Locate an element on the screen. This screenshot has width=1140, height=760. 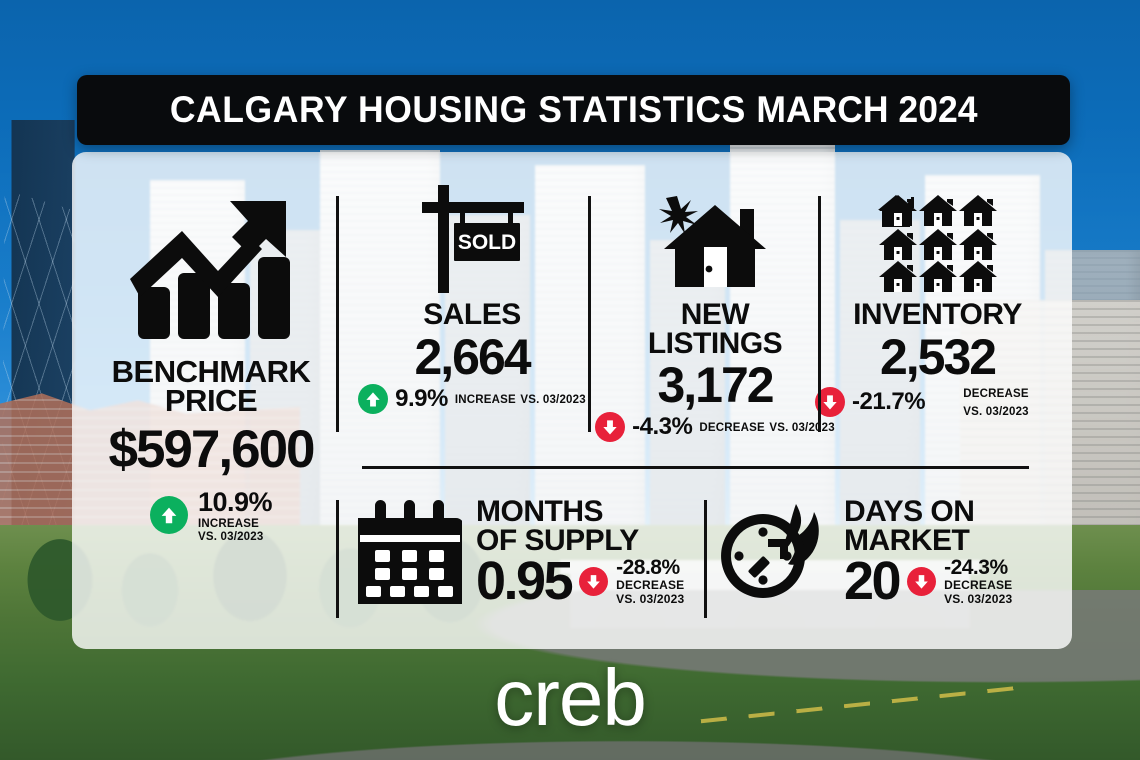
listings-change: -4.3% DECREASE VS. 03/2023 is located at coordinates (715, 427).